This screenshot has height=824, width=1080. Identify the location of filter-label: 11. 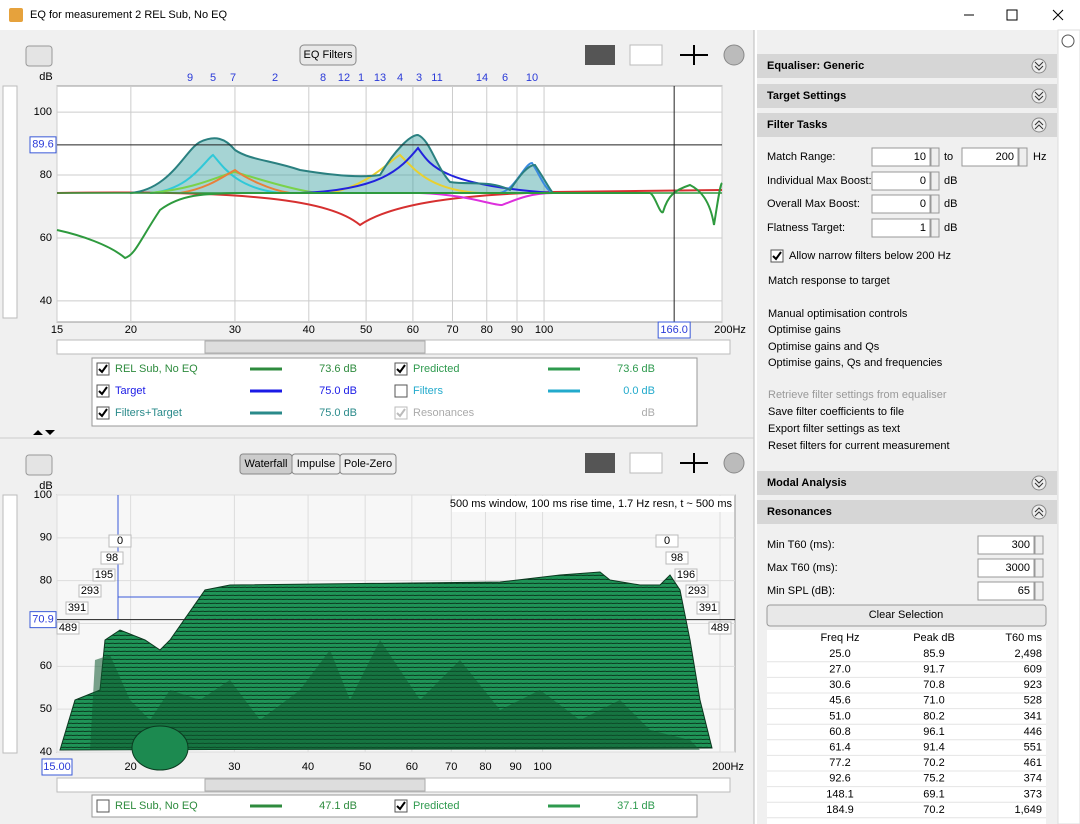
(436, 78).